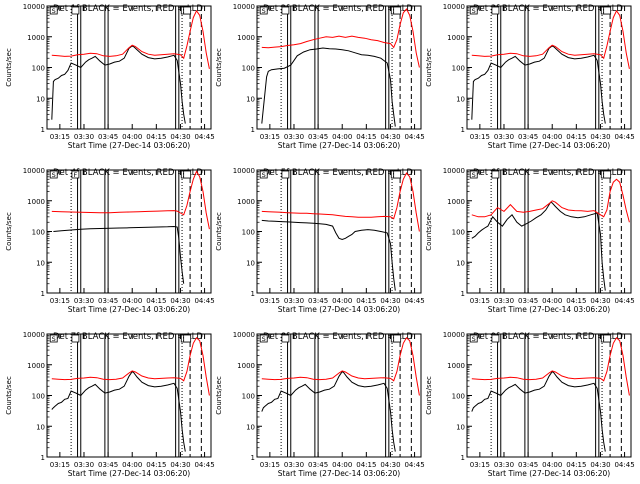 The height and width of the screenshot is (484, 640). Describe the element at coordinates (548, 337) in the screenshot. I see `panel-title: Det 9f BLACK = Events, RED = LLD` at that location.